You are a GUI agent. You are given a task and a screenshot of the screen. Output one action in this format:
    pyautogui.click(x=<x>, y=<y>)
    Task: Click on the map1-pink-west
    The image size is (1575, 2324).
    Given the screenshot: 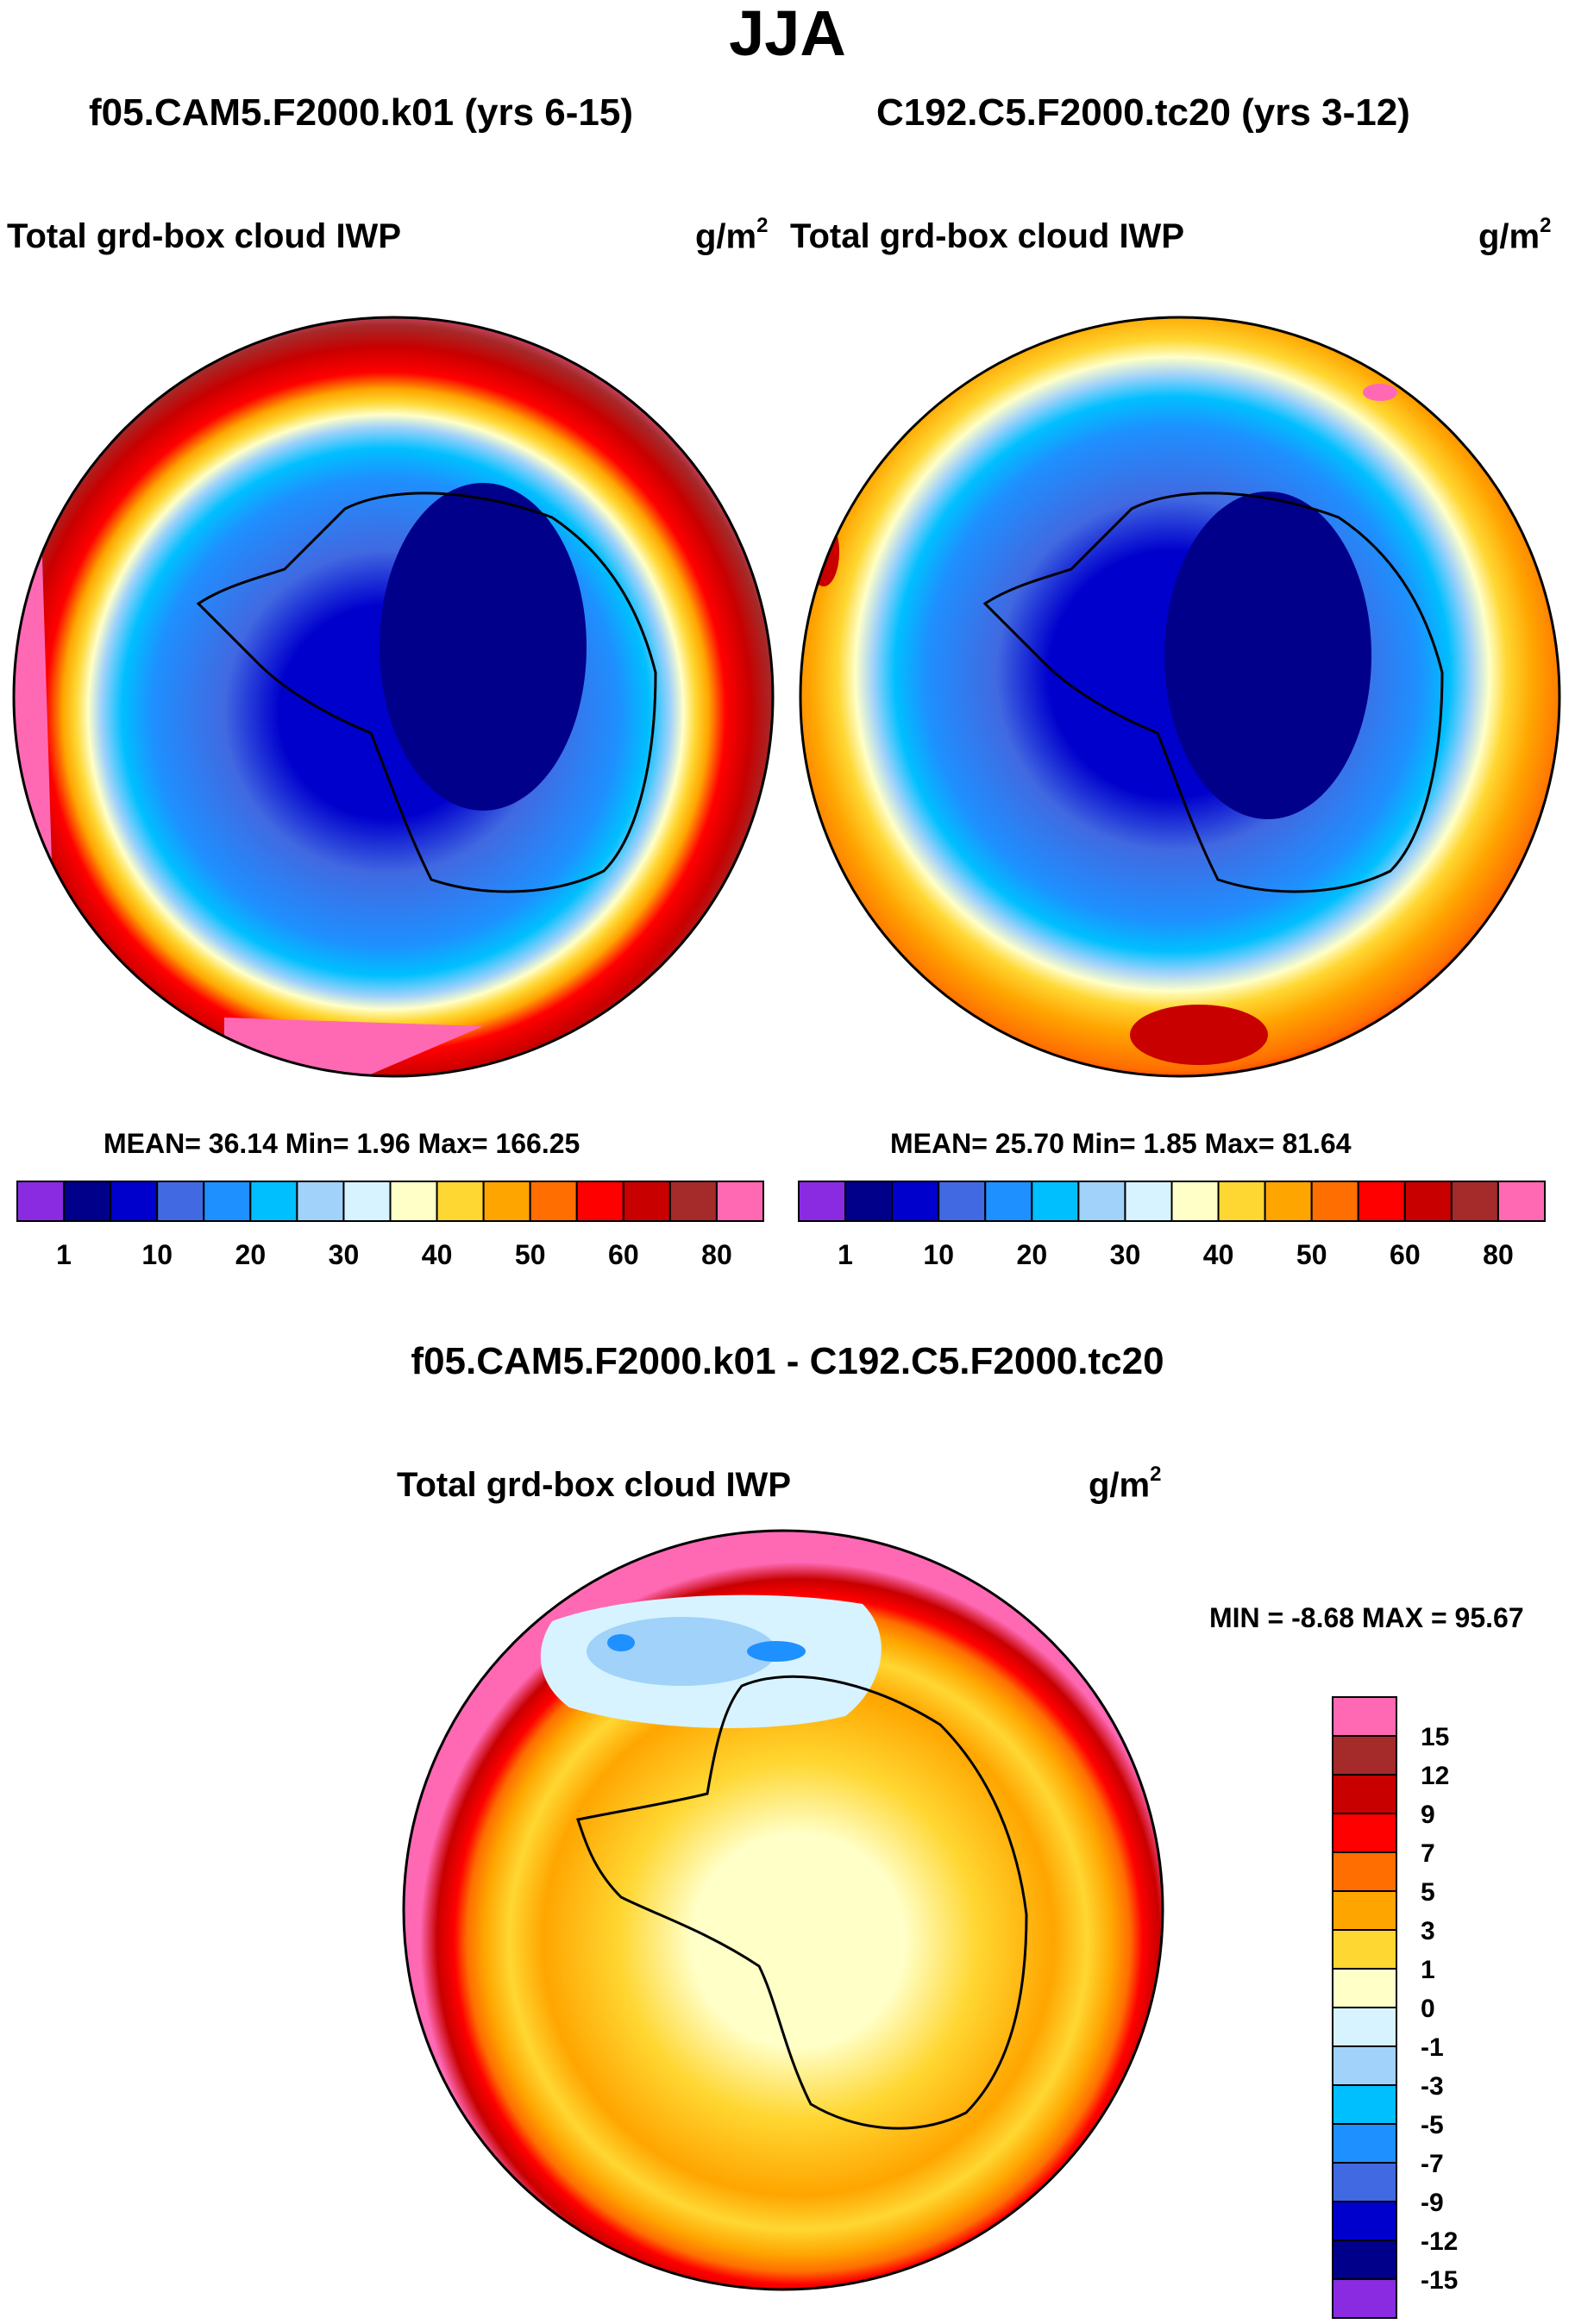 What is the action you would take?
    pyautogui.click(x=33, y=696)
    